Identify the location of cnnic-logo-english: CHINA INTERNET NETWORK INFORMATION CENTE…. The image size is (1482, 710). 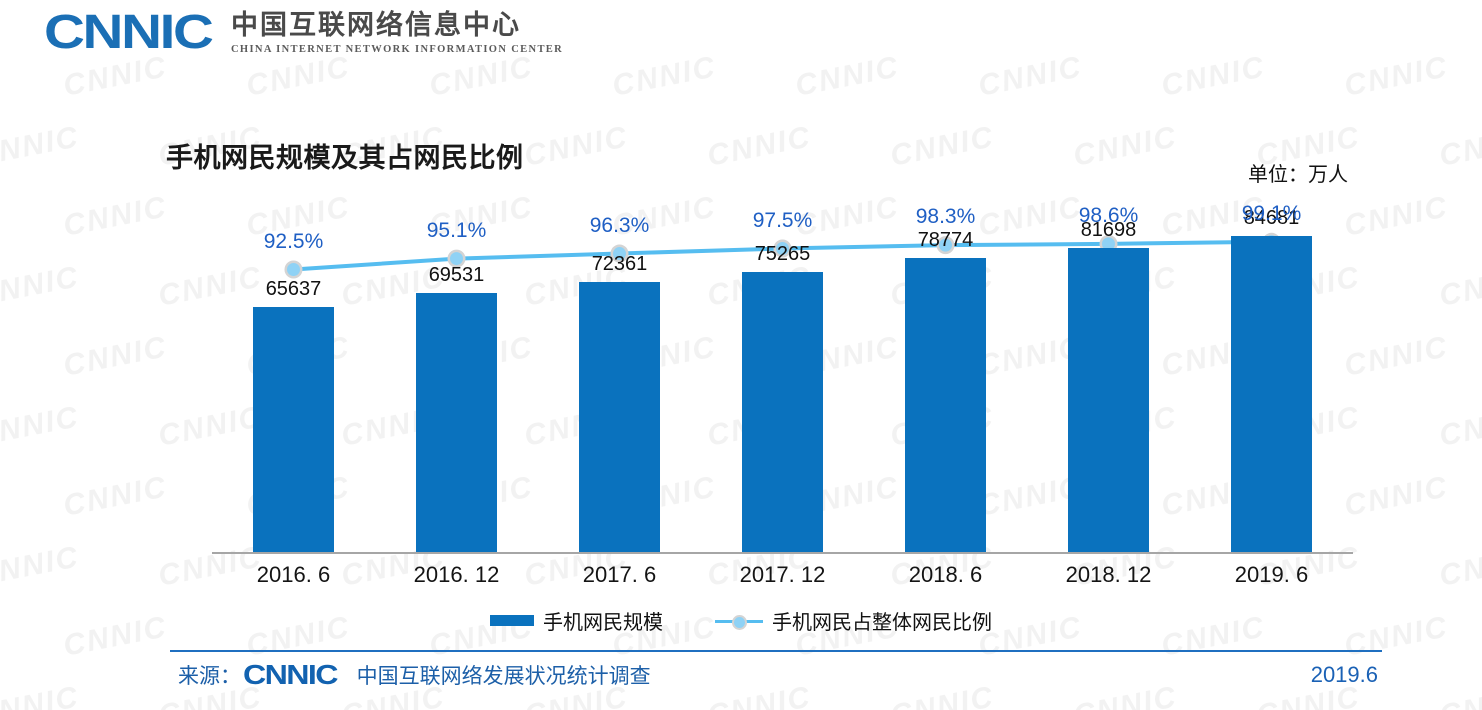
(397, 49).